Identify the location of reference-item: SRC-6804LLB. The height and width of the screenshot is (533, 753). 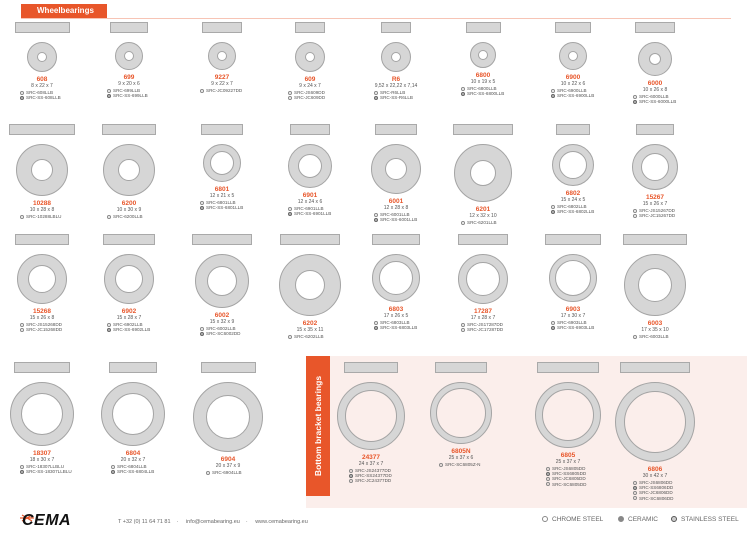
(133, 466).